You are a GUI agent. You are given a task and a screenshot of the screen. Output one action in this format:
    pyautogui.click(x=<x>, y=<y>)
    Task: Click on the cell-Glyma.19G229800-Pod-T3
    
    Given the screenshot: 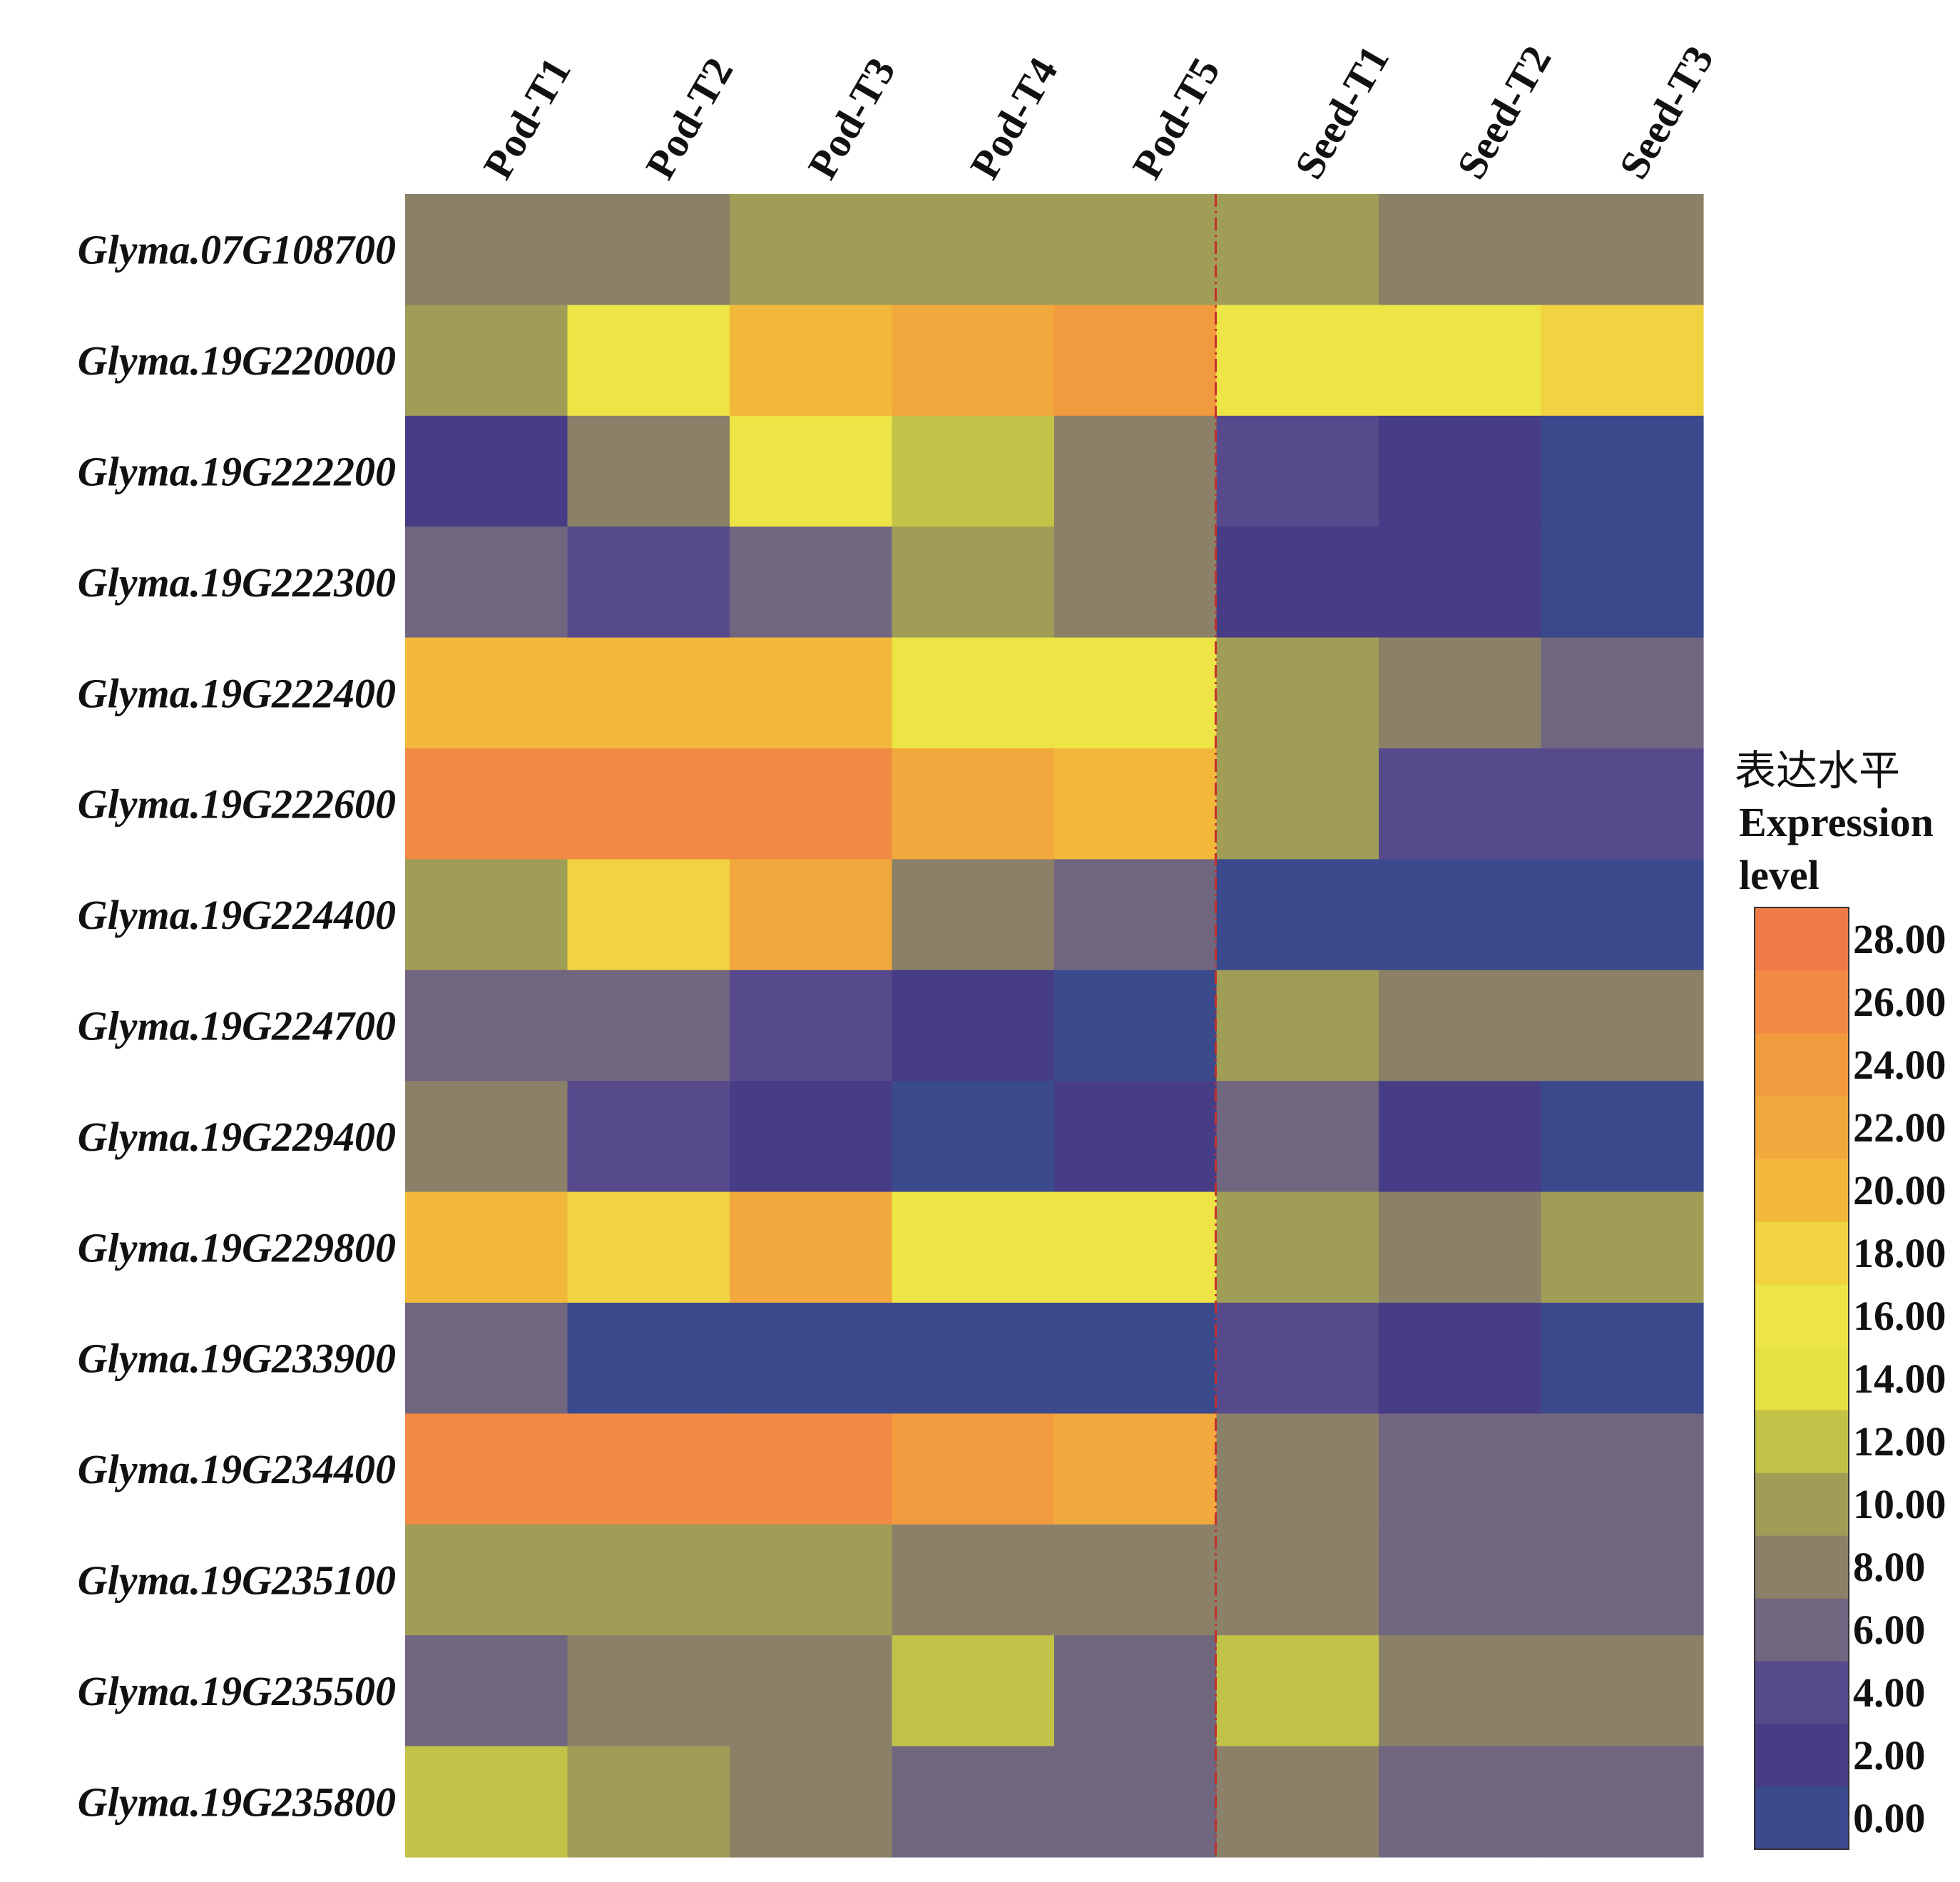 What is the action you would take?
    pyautogui.click(x=811, y=1247)
    